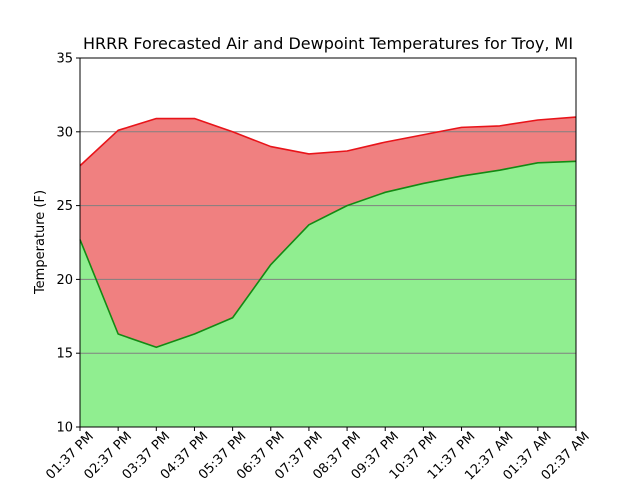 The height and width of the screenshot is (480, 640). What do you see at coordinates (64, 59) in the screenshot?
I see `y-tick-label: 35` at bounding box center [64, 59].